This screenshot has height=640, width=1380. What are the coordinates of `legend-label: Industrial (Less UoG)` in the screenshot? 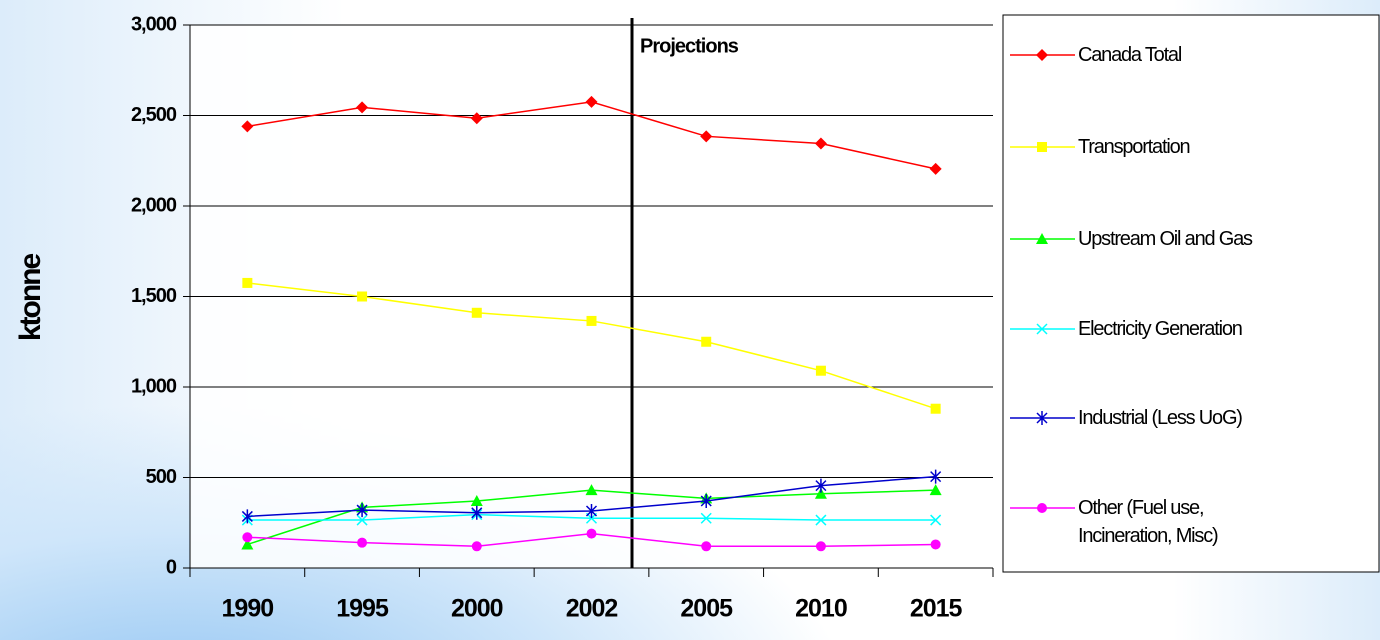 It's located at (1160, 418).